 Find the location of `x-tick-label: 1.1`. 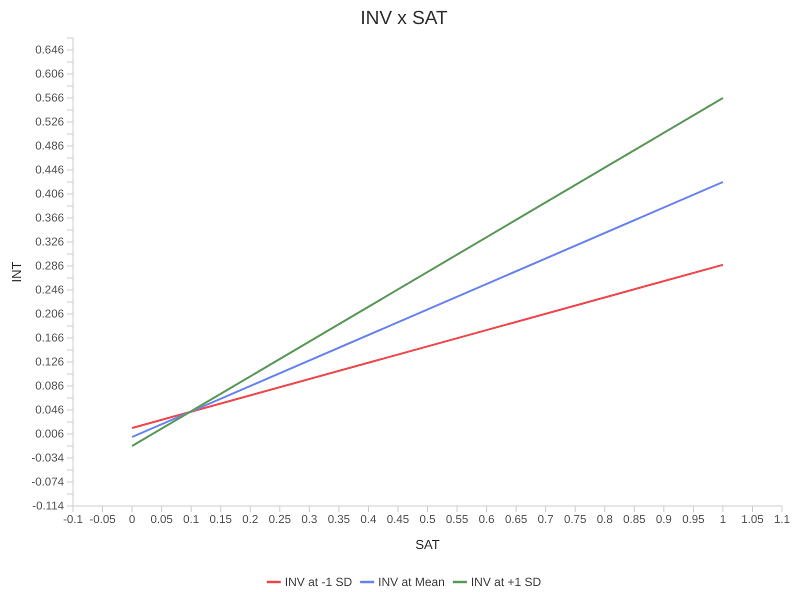

x-tick-label: 1.1 is located at coordinates (782, 520).